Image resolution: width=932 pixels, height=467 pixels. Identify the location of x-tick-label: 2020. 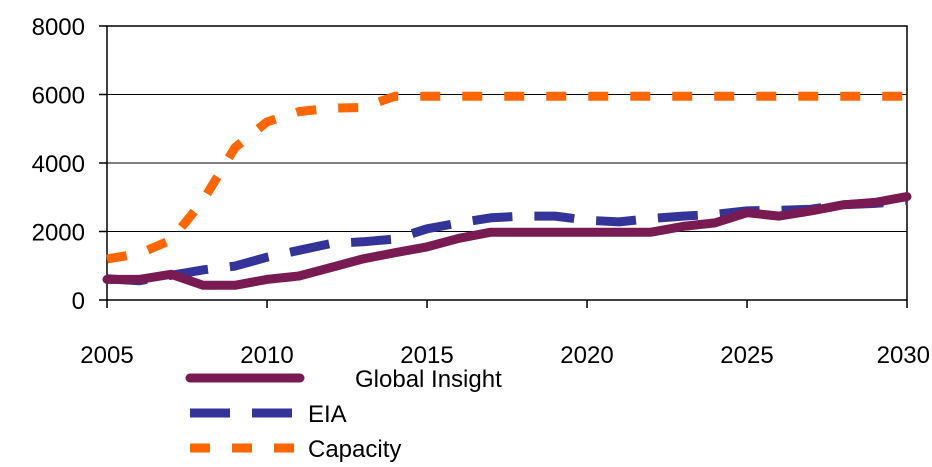
(586, 355).